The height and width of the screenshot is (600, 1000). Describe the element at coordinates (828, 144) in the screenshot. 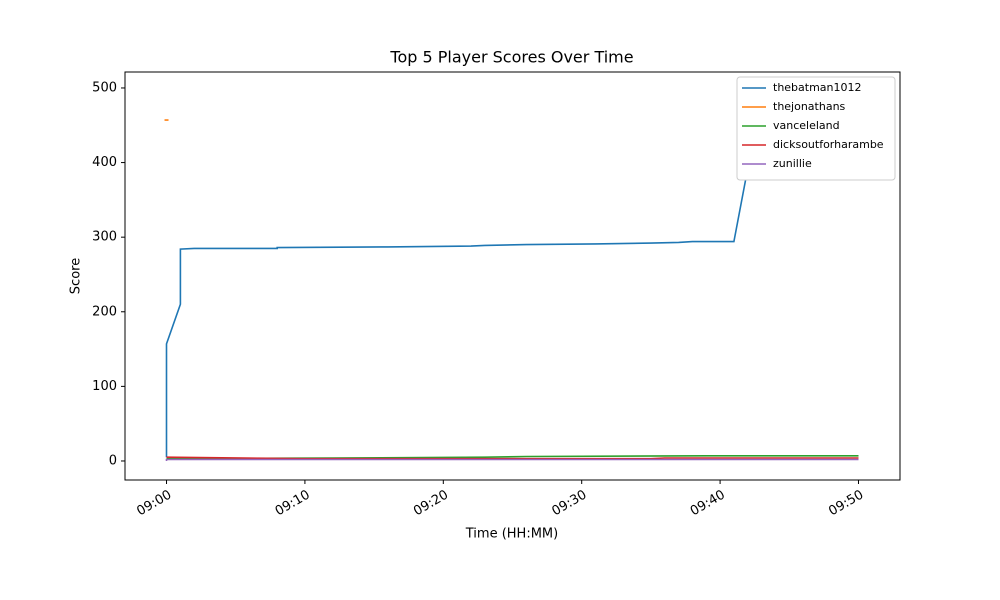

I see `legend-label: dicksoutforharambe` at that location.